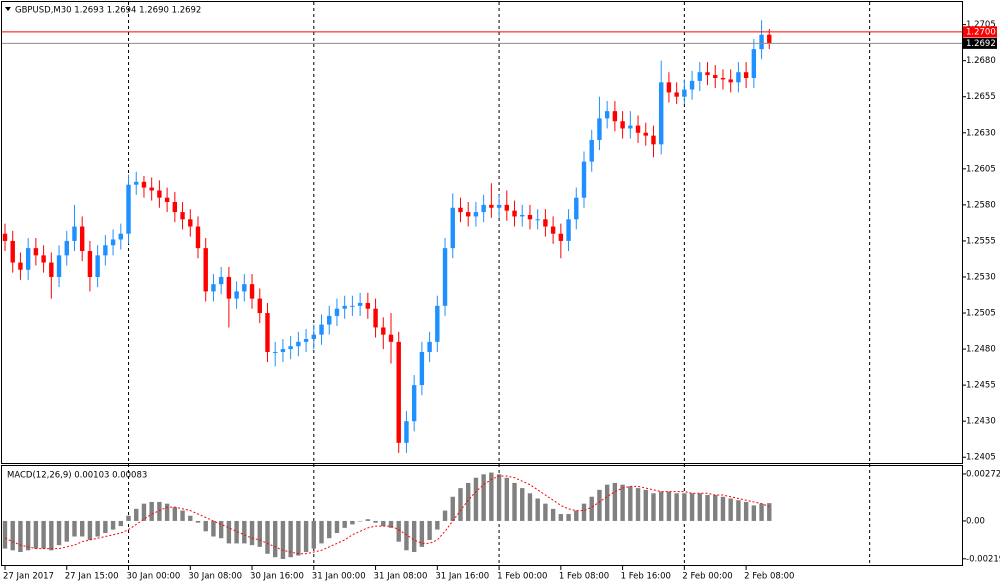 This screenshot has width=1000, height=586. I want to click on y-tick-label: 0.00272, so click(983, 474).